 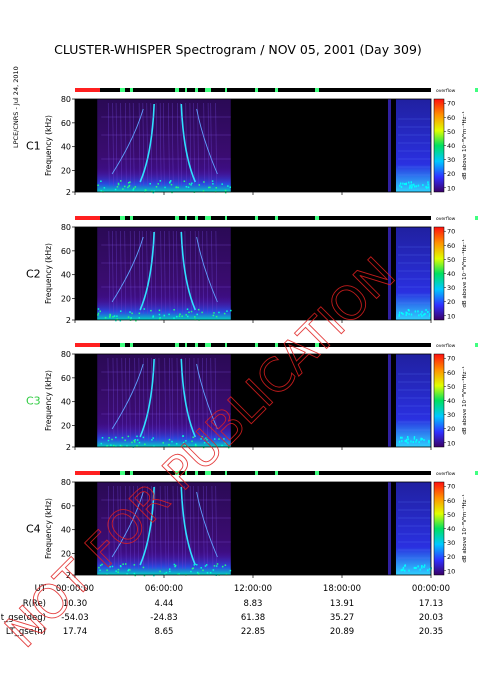 What do you see at coordinates (66, 482) in the screenshot?
I see `y-tick-label: 80` at bounding box center [66, 482].